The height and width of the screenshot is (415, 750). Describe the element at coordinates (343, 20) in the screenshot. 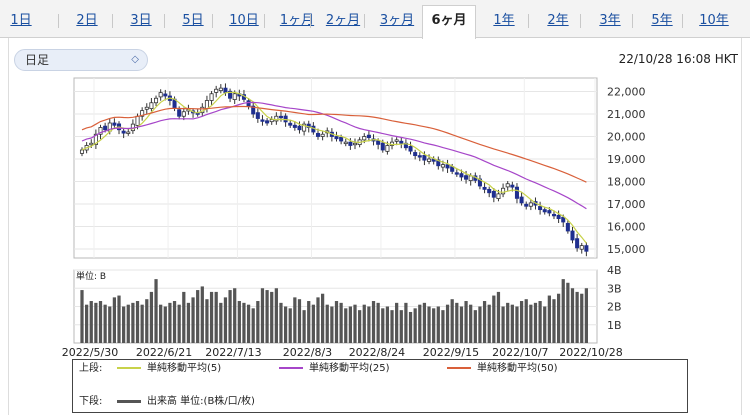

I see `tab-6: 2ヶ月` at that location.